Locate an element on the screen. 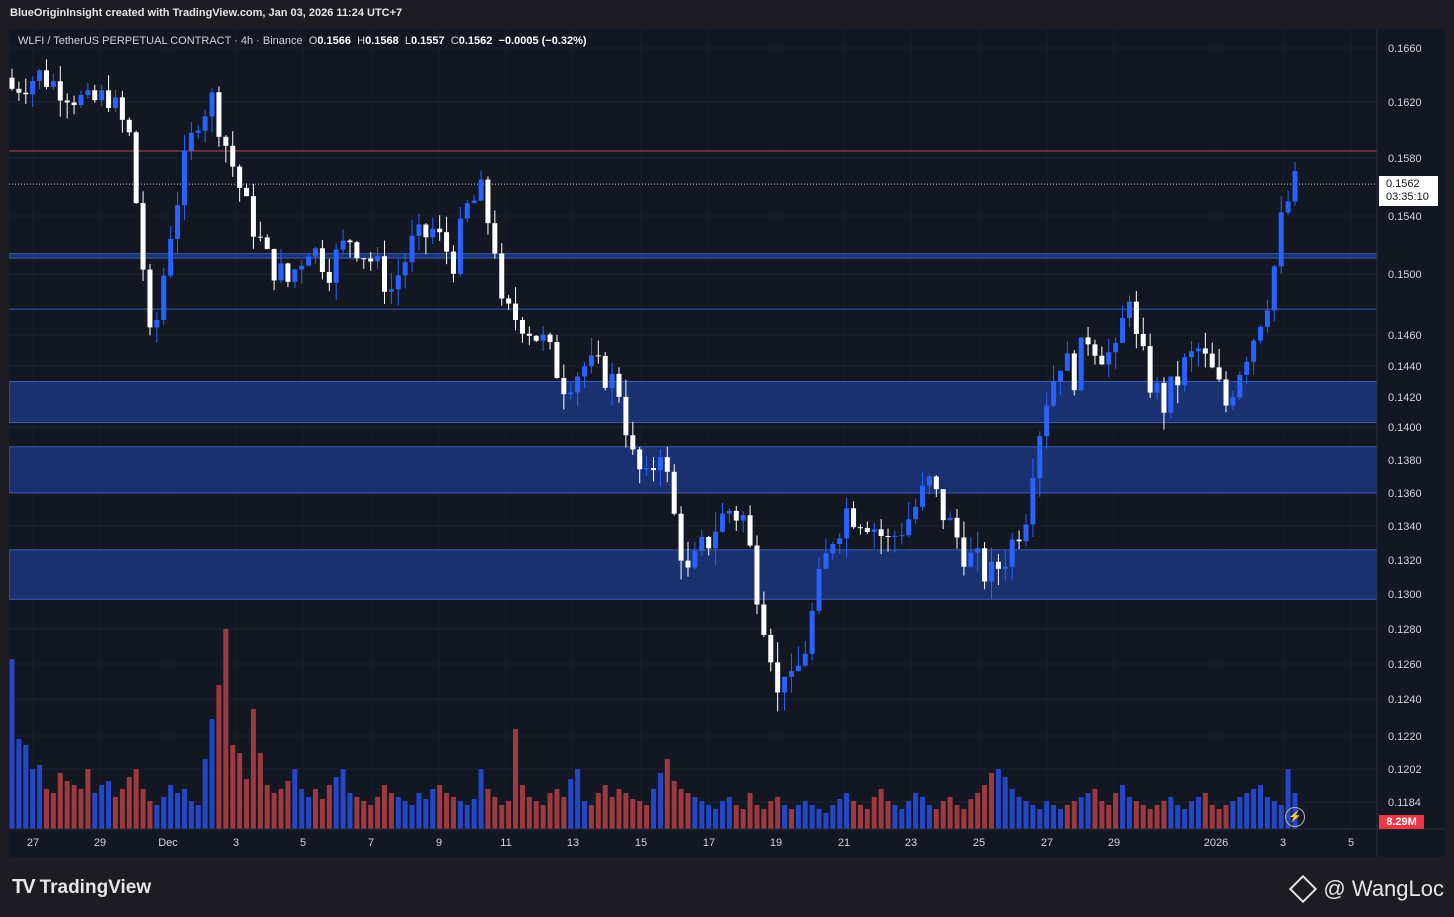  tradingview-logo: TV TradingView is located at coordinates (81, 887).